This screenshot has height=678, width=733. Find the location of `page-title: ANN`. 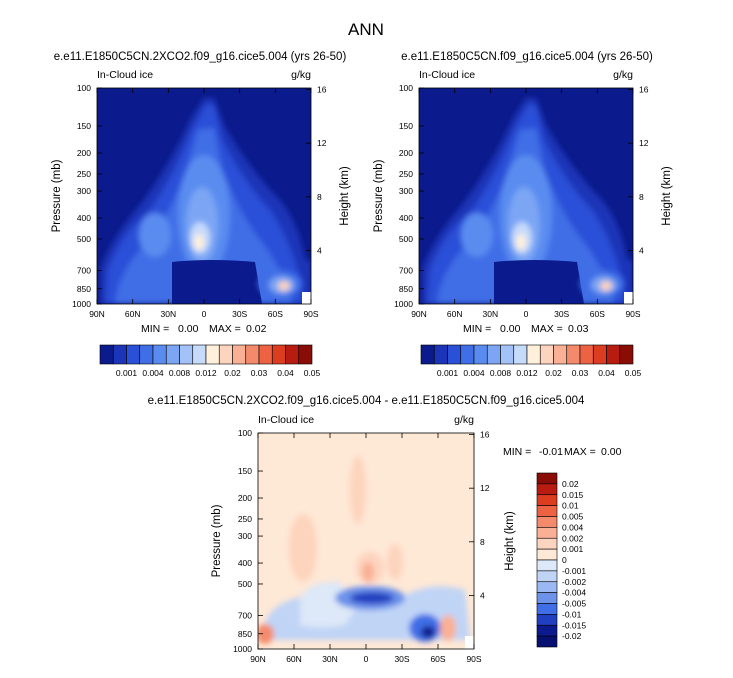

page-title: ANN is located at coordinates (366, 29).